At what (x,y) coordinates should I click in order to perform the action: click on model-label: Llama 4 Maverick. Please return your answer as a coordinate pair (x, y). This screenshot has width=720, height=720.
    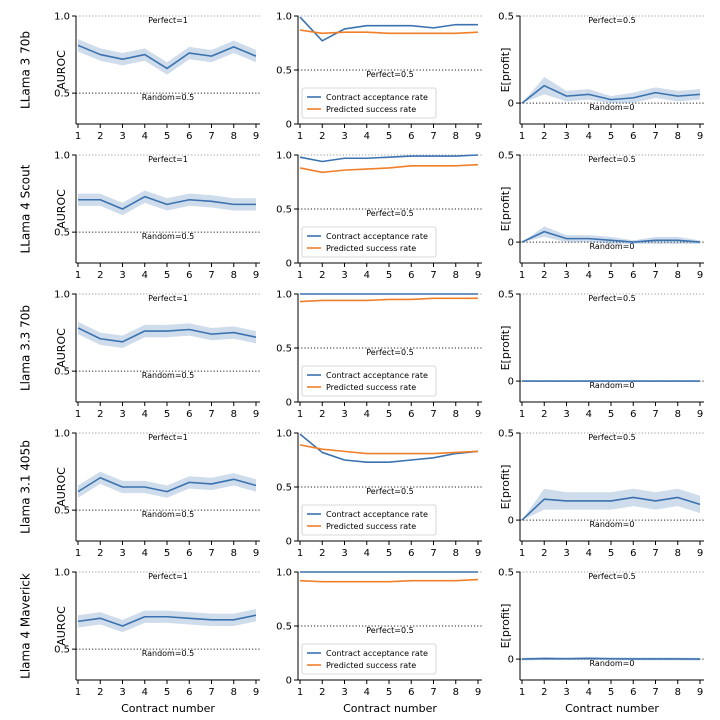
    Looking at the image, I should click on (26, 626).